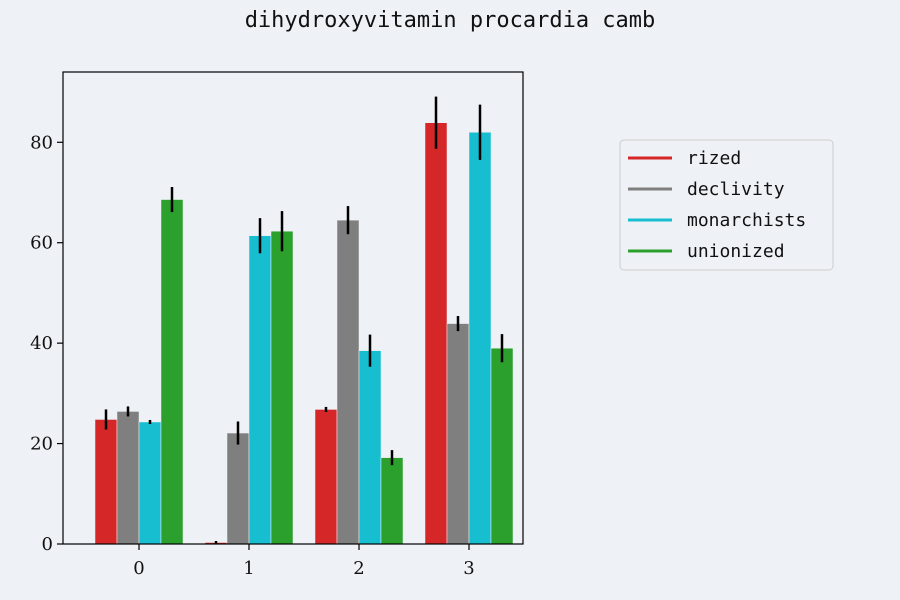 Image resolution: width=900 pixels, height=600 pixels. Describe the element at coordinates (450, 20) in the screenshot. I see `chart-title: dihydroxyvitamin procardia camb` at that location.